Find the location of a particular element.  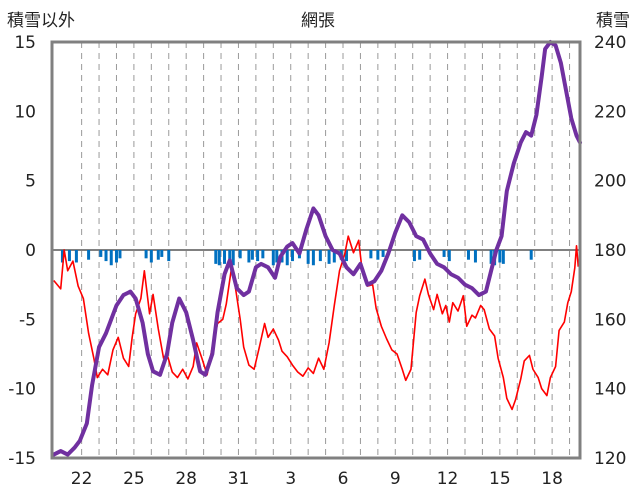

left-axis-ticks: 15 10 5 0 -5 -10 -15 is located at coordinates (22, 251).